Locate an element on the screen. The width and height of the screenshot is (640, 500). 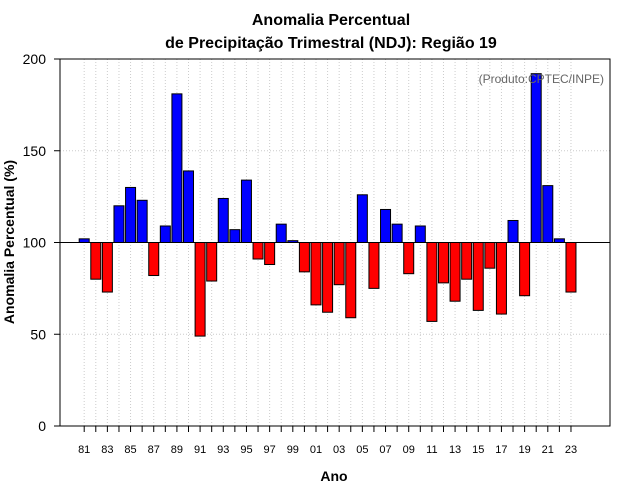
x-tick-label: 97 is located at coordinates (270, 450).